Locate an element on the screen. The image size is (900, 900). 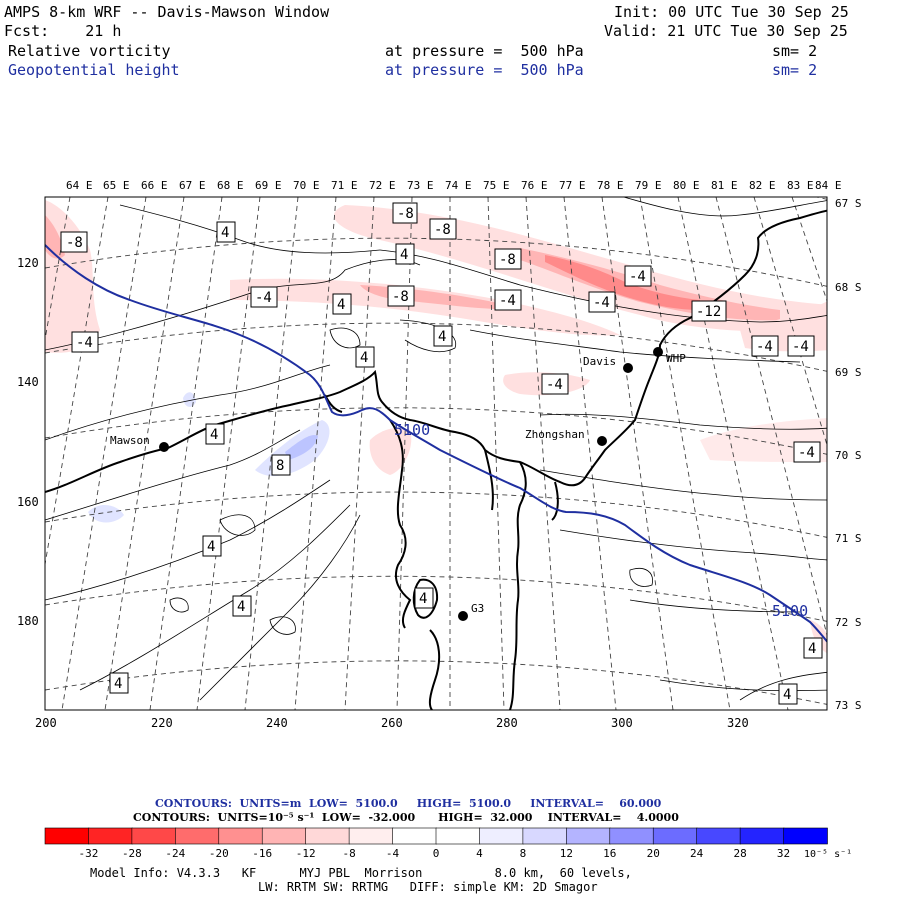
lat-label: 72 S is located at coordinates (848, 622).